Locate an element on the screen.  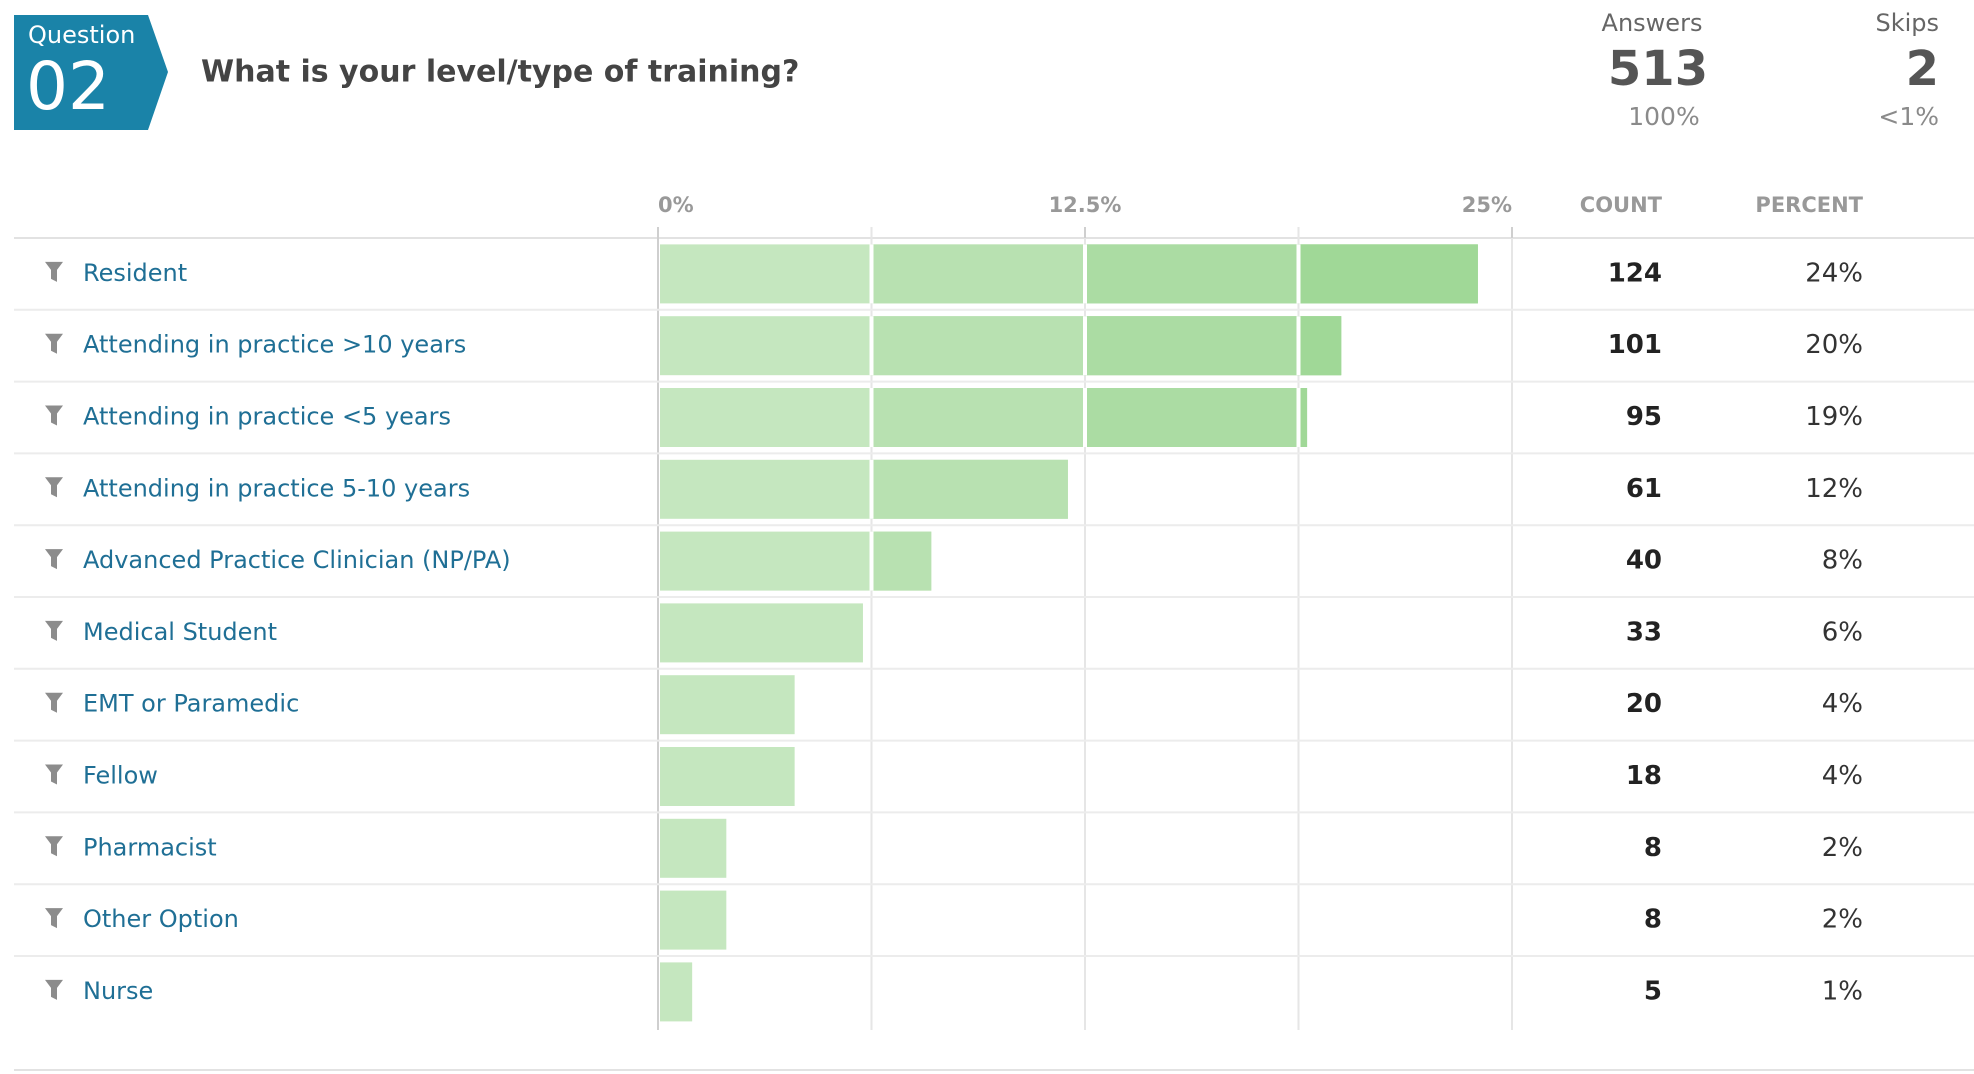
category-label: Medical Student is located at coordinates (180, 632).